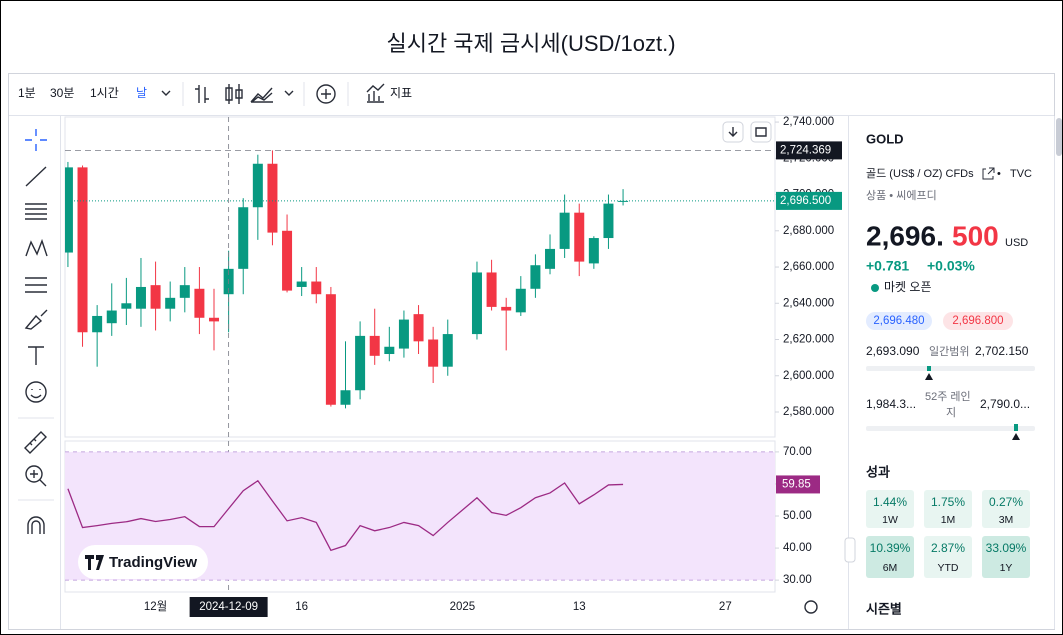  I want to click on crosshair-tool, so click(36, 140).